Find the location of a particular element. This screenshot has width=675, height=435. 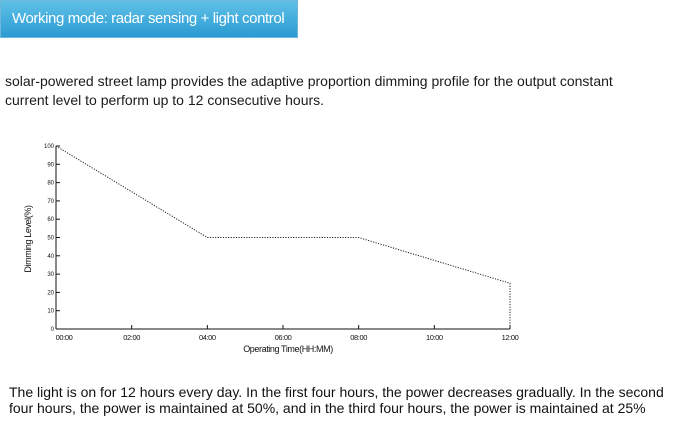

y-tick-label: 30 is located at coordinates (50, 275).